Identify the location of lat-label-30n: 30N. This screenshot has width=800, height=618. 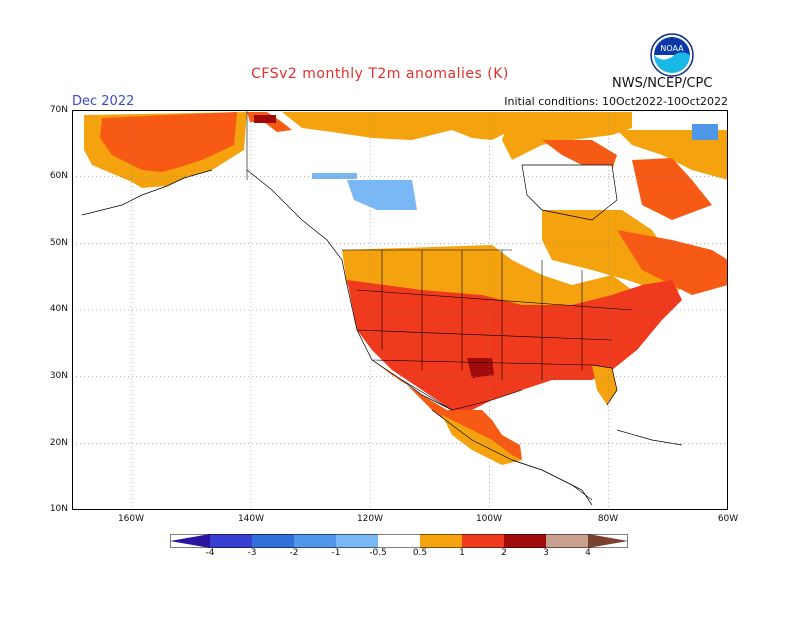
(58, 376).